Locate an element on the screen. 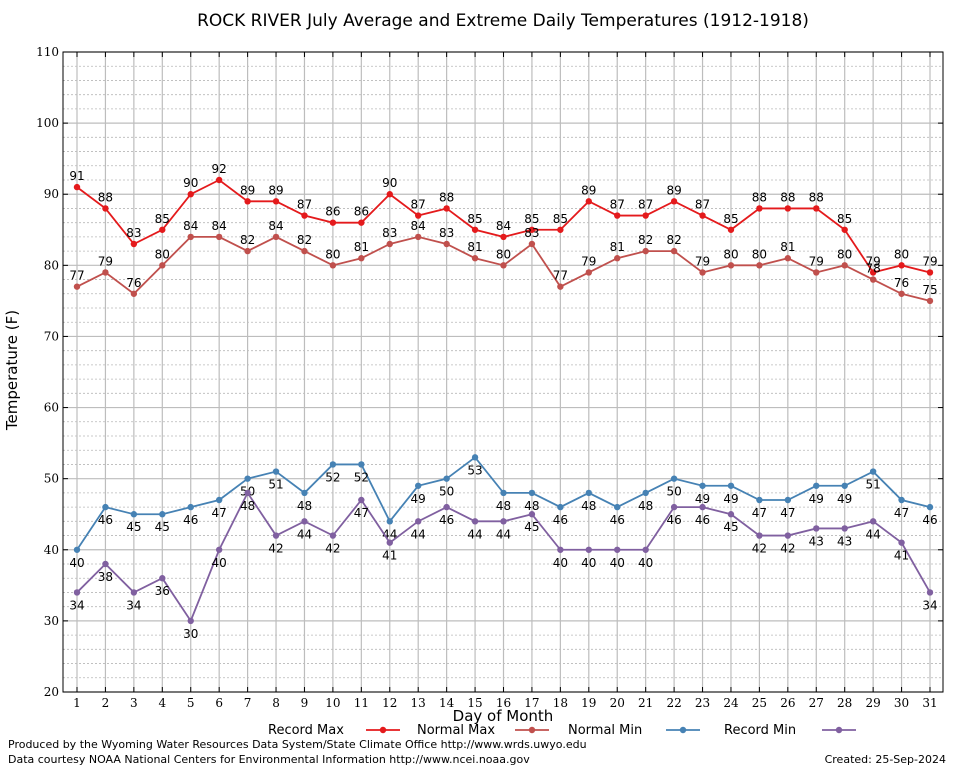  x-tick-label: 11 is located at coordinates (361, 703).